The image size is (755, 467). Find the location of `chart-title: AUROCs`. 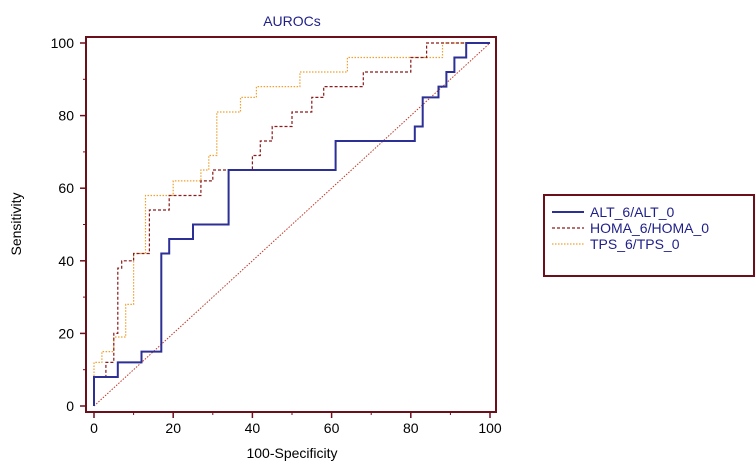

chart-title: AUROCs is located at coordinates (292, 21).